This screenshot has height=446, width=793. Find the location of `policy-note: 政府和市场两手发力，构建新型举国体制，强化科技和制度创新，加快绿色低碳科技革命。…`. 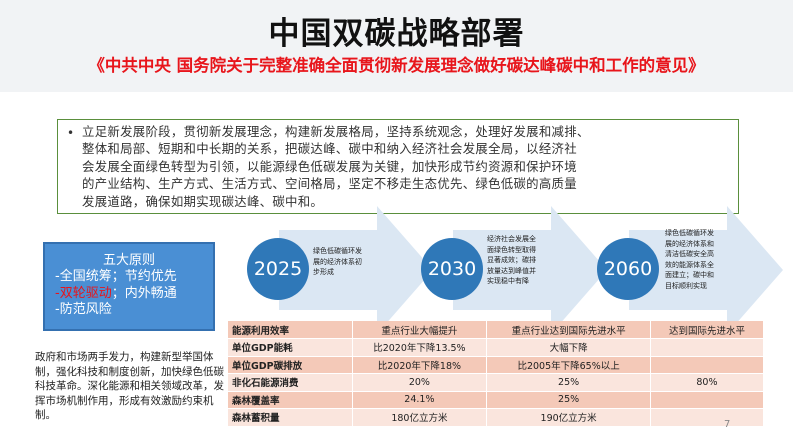

policy-note: 政府和市场两手发力，构建新型举国体制，强化科技和制度创新，加快绿色低碳科技革命。… is located at coordinates (129, 386).